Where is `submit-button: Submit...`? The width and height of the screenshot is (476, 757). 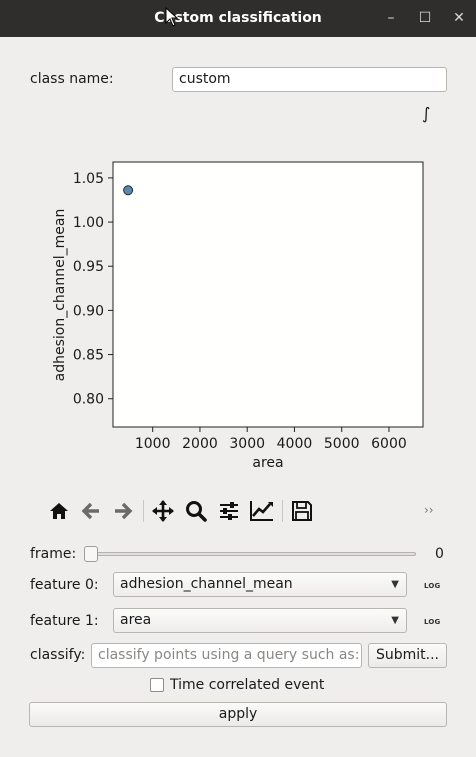 submit-button: Submit... is located at coordinates (407, 655).